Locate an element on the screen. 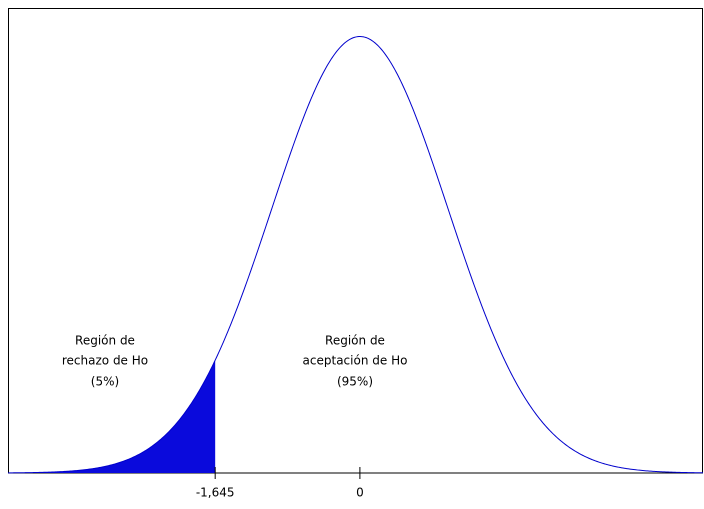  x-tick-label: 0 is located at coordinates (360, 493).